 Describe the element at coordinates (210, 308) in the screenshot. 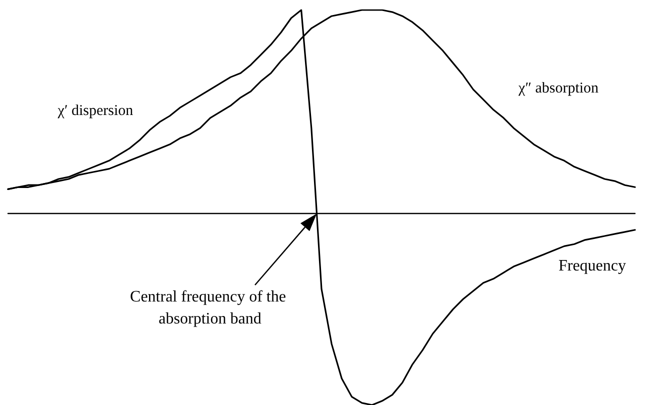

I see `annotation: Central frequency of the absorption band` at that location.